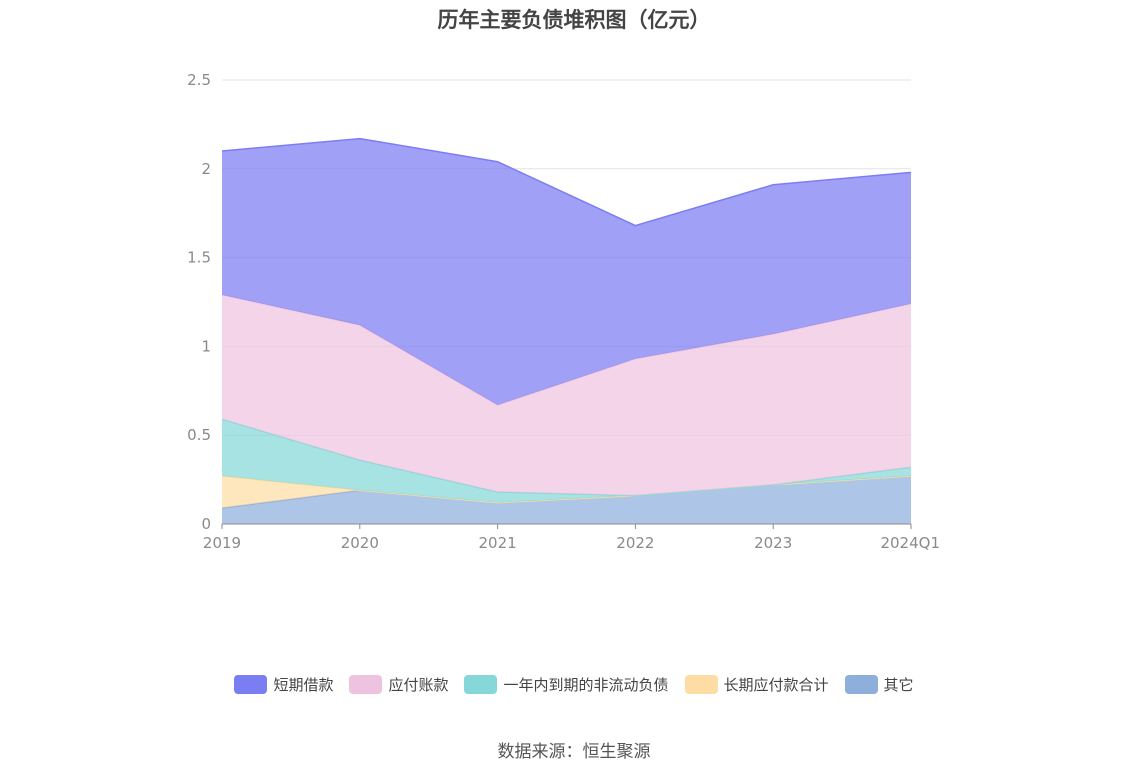  Describe the element at coordinates (199, 80) in the screenshot. I see `y-tick-label: 2.5` at that location.